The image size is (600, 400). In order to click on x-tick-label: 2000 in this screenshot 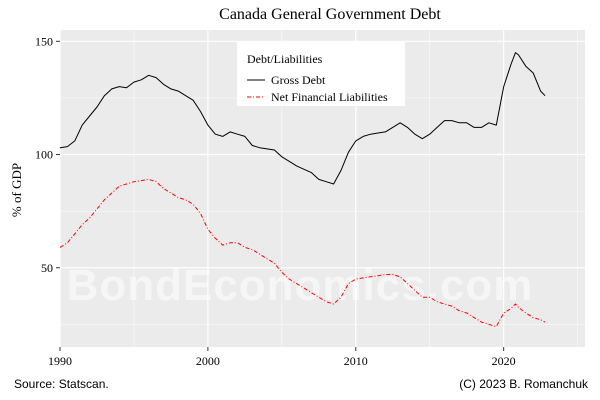, I will do `click(208, 361)`.